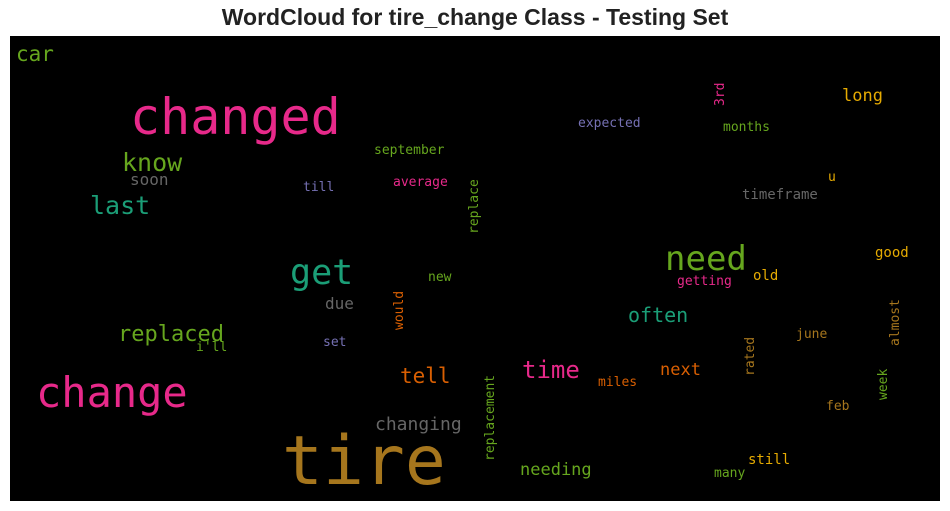 The height and width of the screenshot is (511, 950). Describe the element at coordinates (235, 117) in the screenshot. I see `word-changed: changed` at that location.